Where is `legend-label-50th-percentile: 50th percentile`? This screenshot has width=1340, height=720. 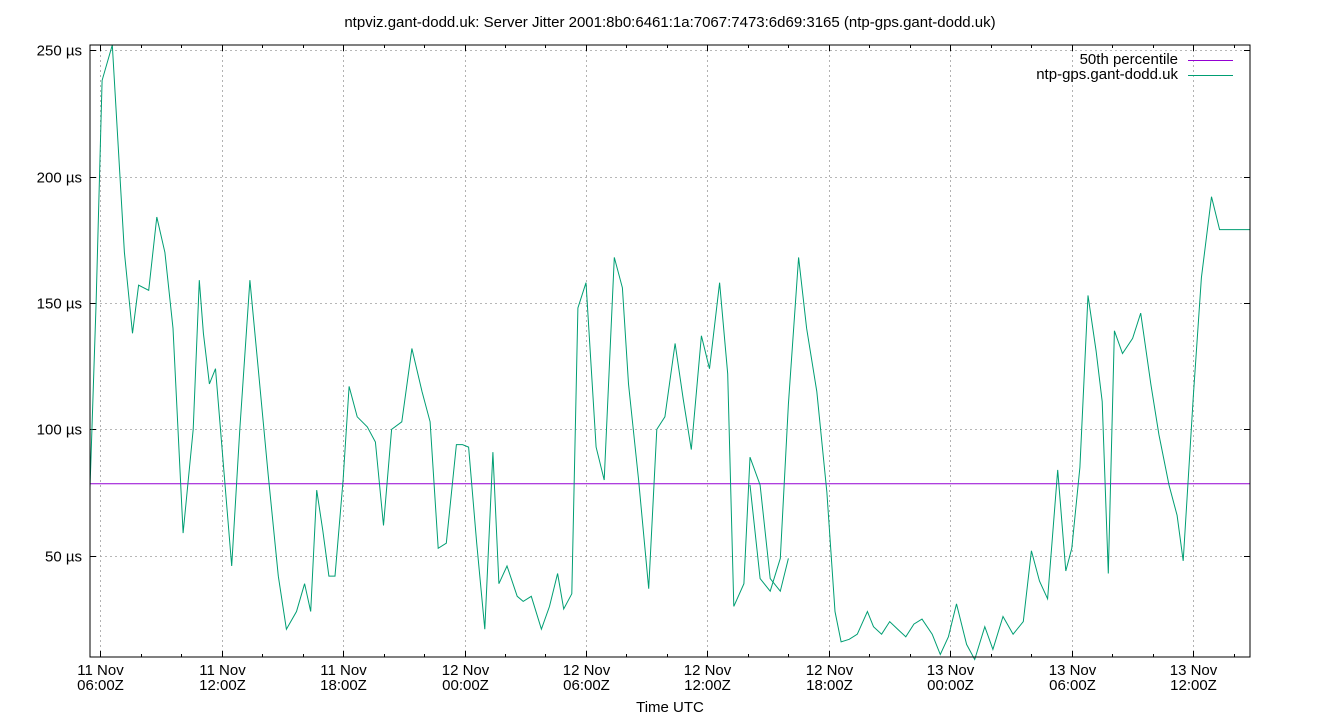
legend-label-50th-percentile: 50th percentile is located at coordinates (1129, 59).